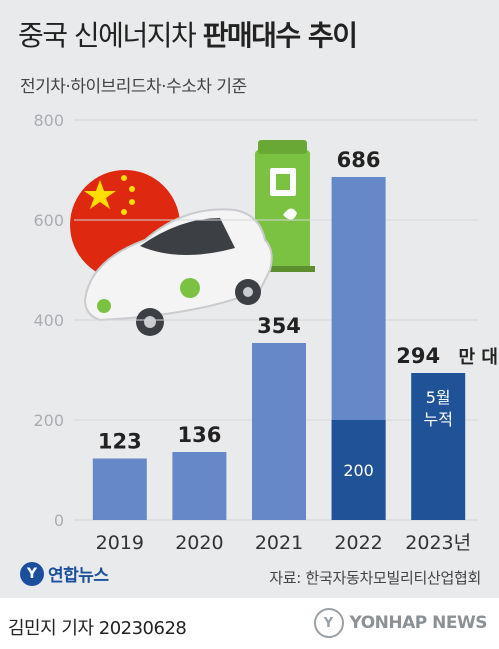  What do you see at coordinates (375, 578) in the screenshot?
I see `source-note: 자료: 한국자동차모빌리티산업협회` at bounding box center [375, 578].